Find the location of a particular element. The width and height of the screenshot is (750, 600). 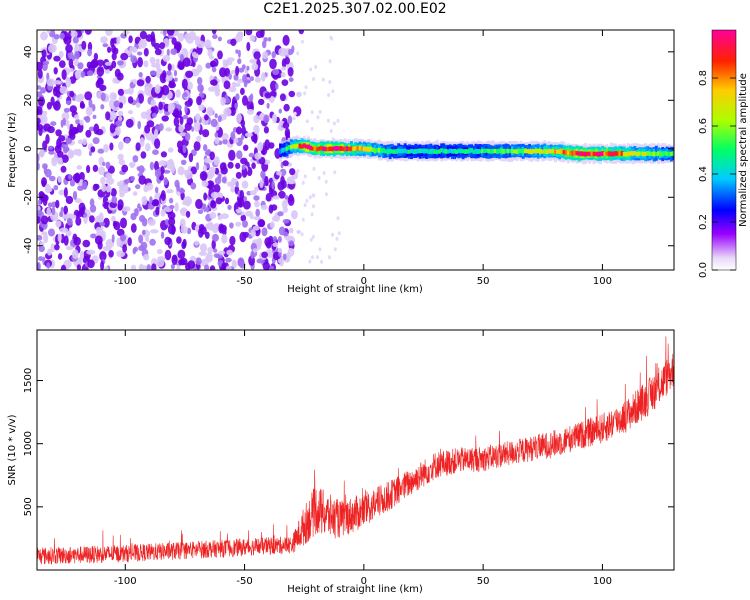

x-tick-label: 50 is located at coordinates (483, 581).